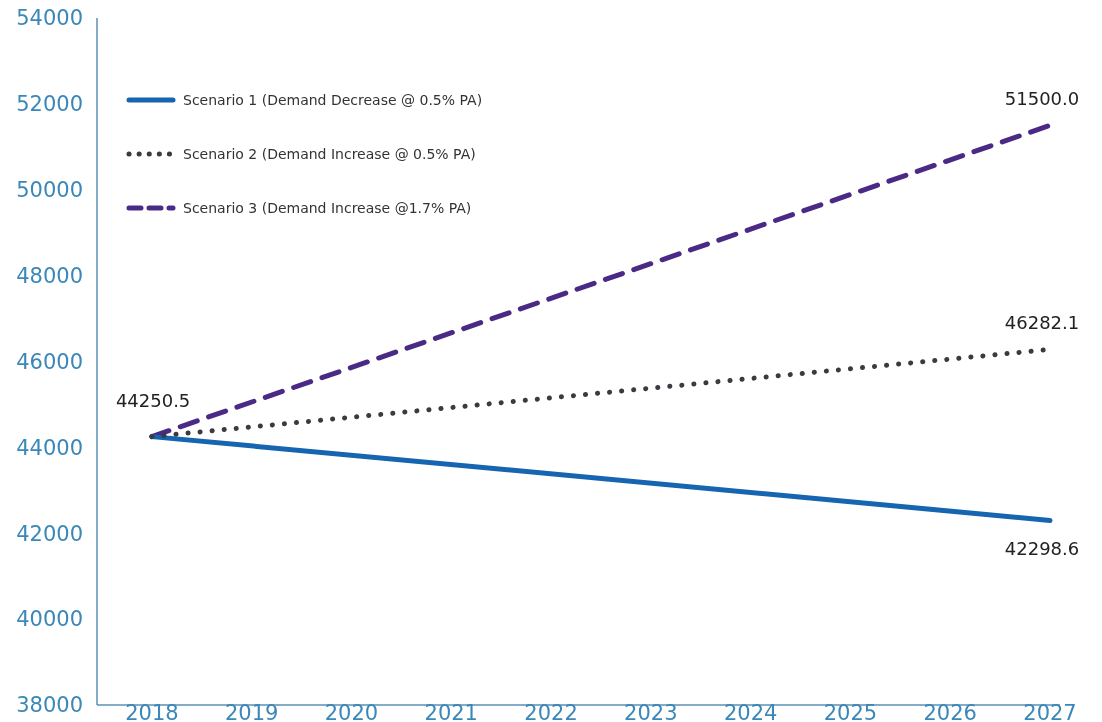  What do you see at coordinates (49, 275) in the screenshot?
I see `y-tick-label: 48000` at bounding box center [49, 275].